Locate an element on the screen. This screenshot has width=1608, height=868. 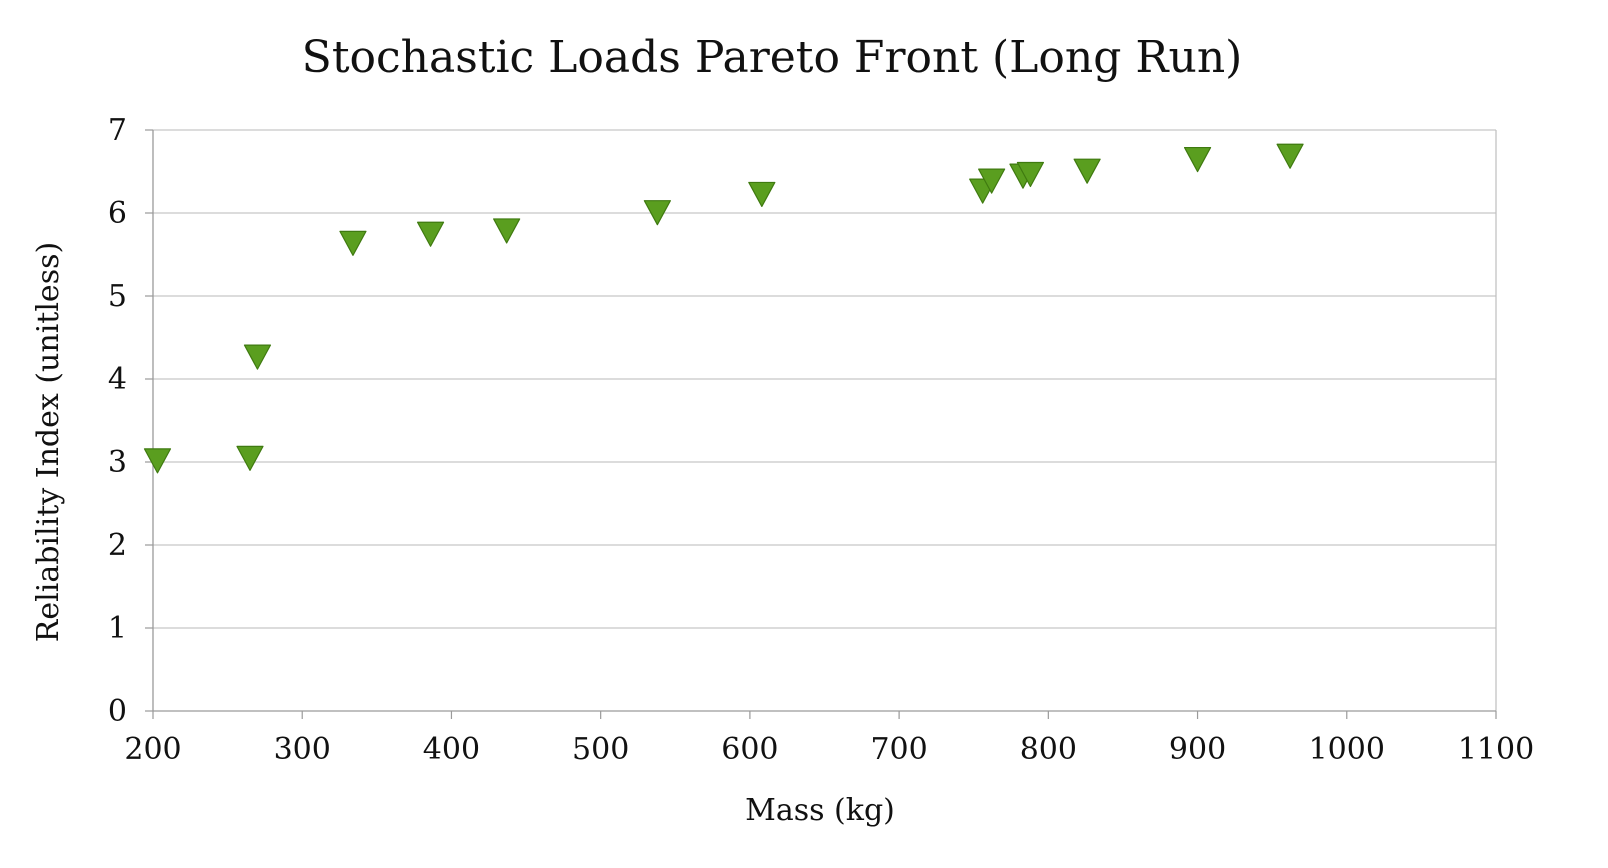
chart-title: Stochastic Loads Pareto Front (Long Run) is located at coordinates (772, 57).